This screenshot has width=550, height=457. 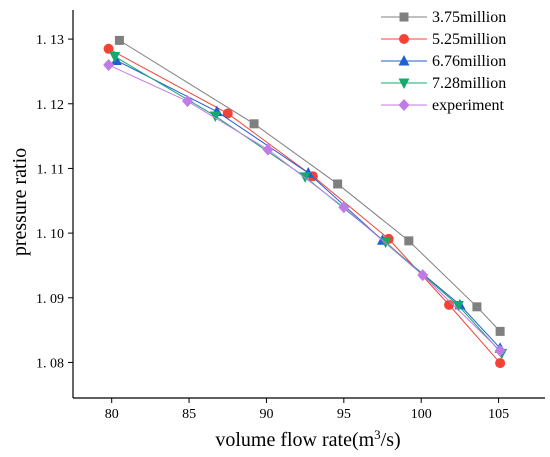 What do you see at coordinates (469, 83) in the screenshot?
I see `legend-label: 7.28million` at bounding box center [469, 83].